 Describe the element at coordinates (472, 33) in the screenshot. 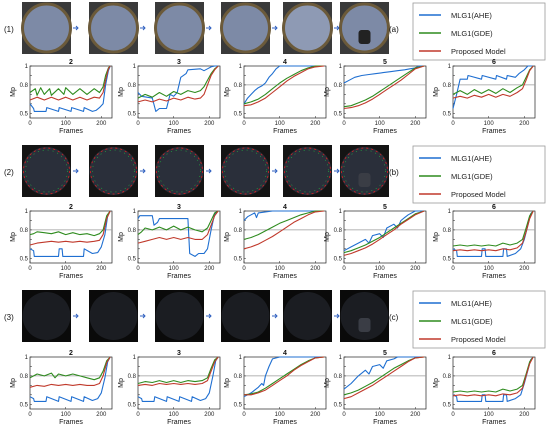

I see `legend-entry: MLG1(GDE)` at that location.